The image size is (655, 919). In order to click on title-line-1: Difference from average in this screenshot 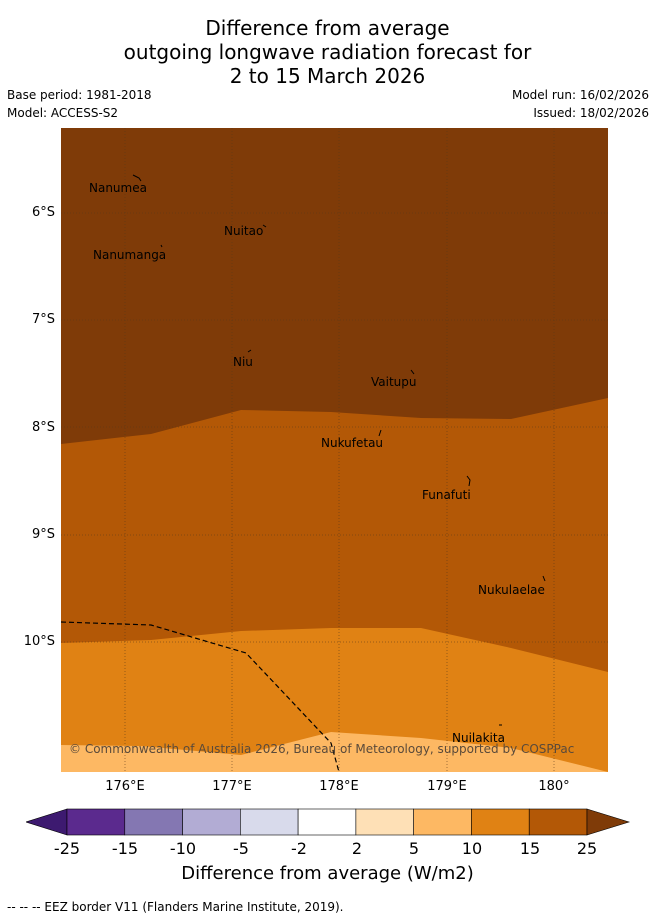, I will do `click(327, 28)`.